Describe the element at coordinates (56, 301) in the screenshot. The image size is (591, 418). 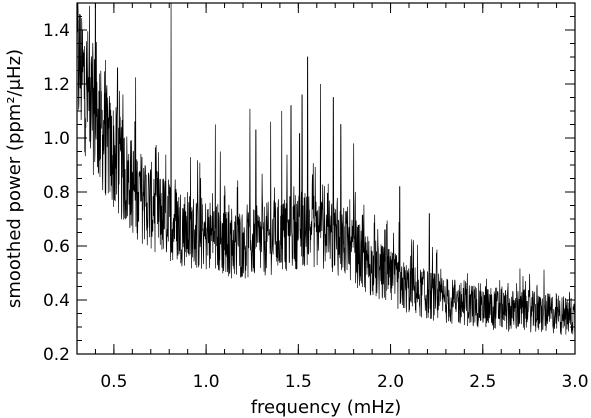
I see `y-tick-label: 0.4` at that location.